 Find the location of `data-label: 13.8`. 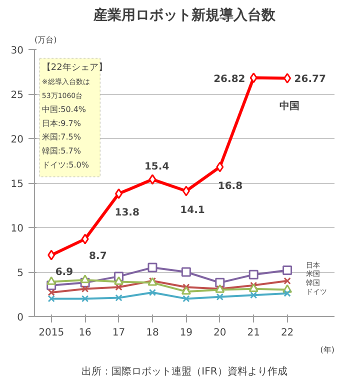

data-label: 13.8 is located at coordinates (127, 213).